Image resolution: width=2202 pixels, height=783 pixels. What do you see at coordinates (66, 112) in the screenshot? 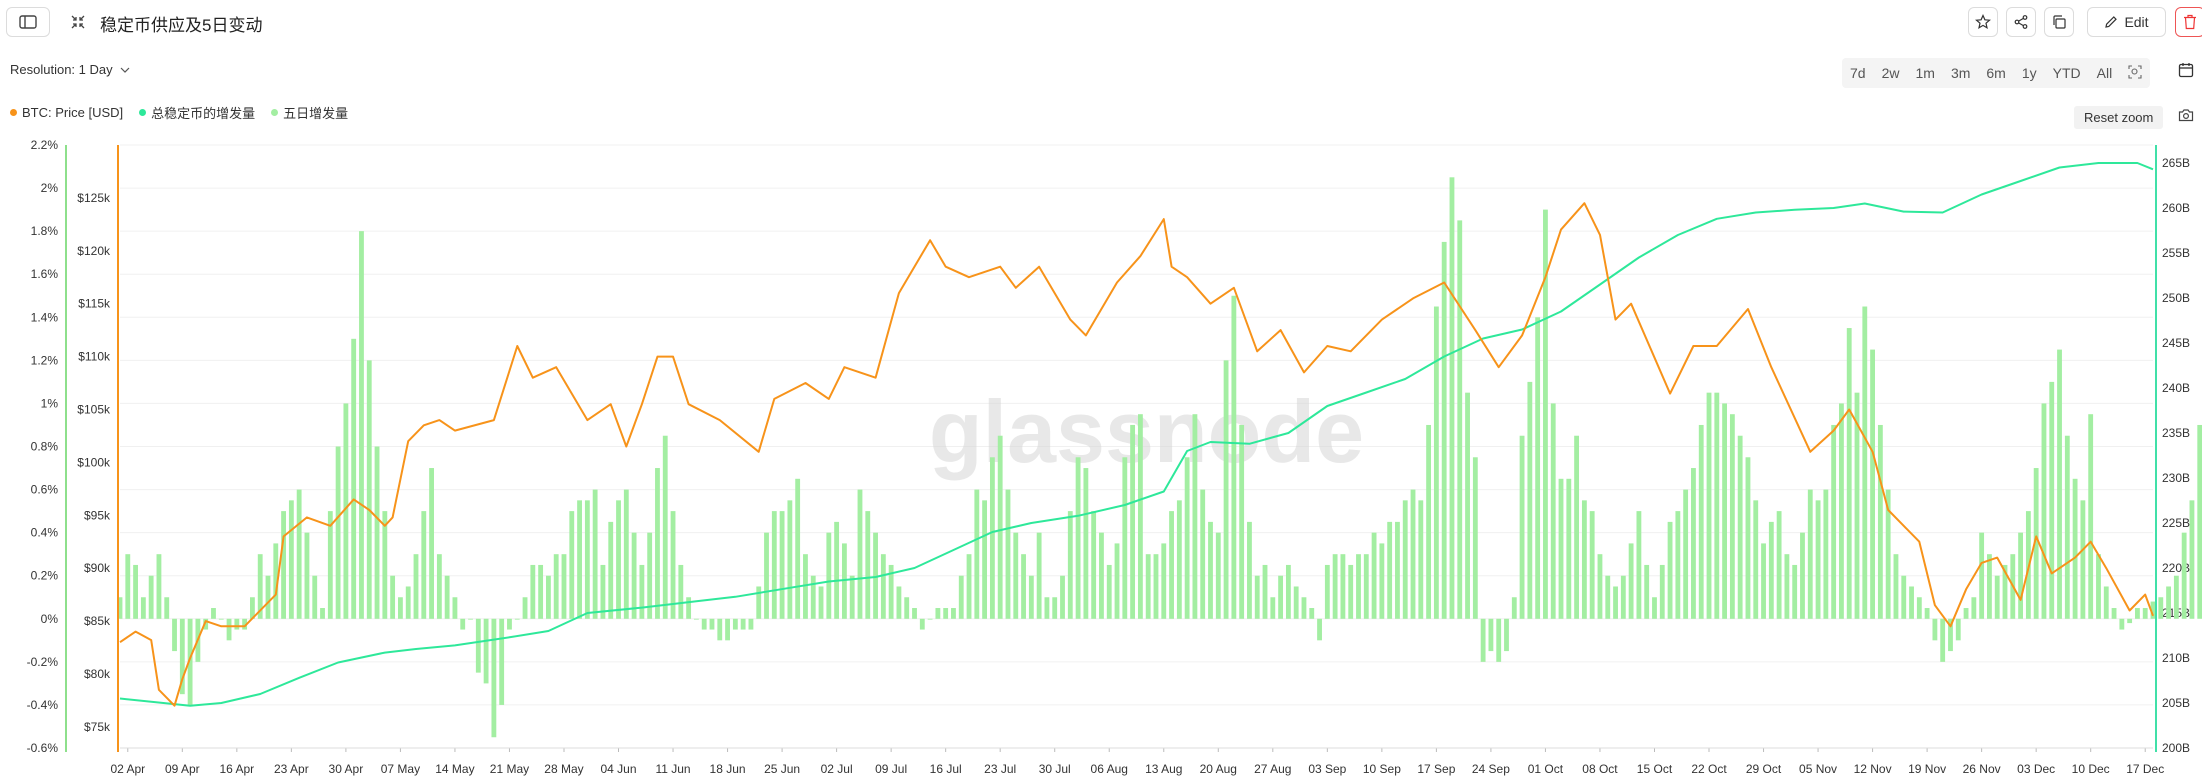
I see `legend-item-btc-price: BTC: Price [USD]` at bounding box center [66, 112].